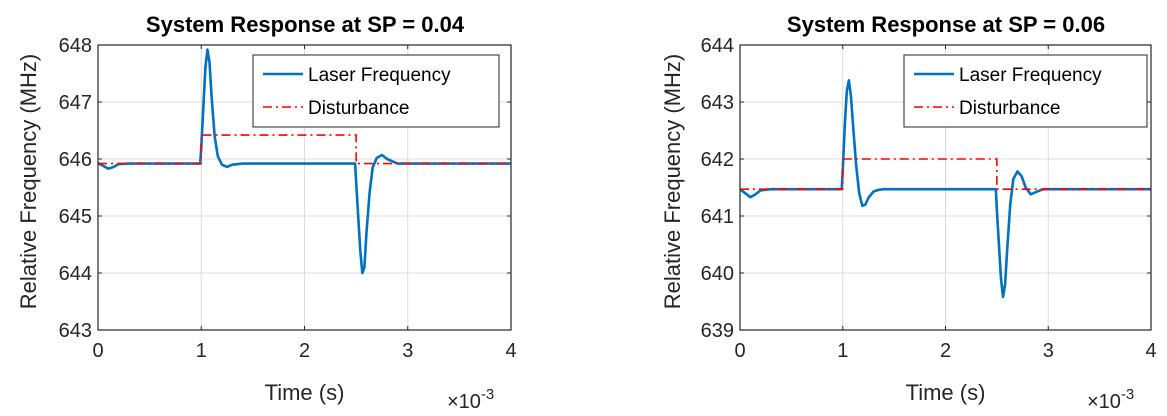 The height and width of the screenshot is (416, 1167). I want to click on y-tick-label: 648, so click(75, 46).